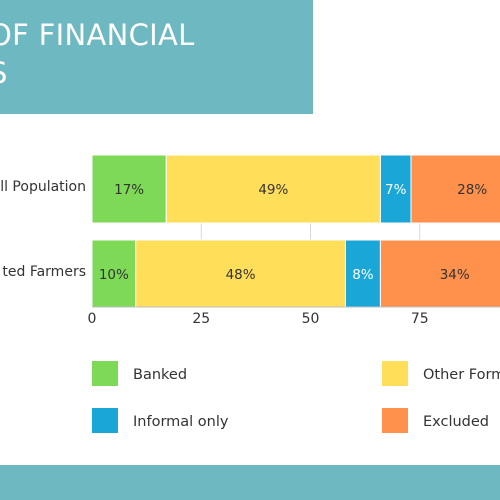  Describe the element at coordinates (311, 319) in the screenshot. I see `x-tick-label-50: 50` at that location.